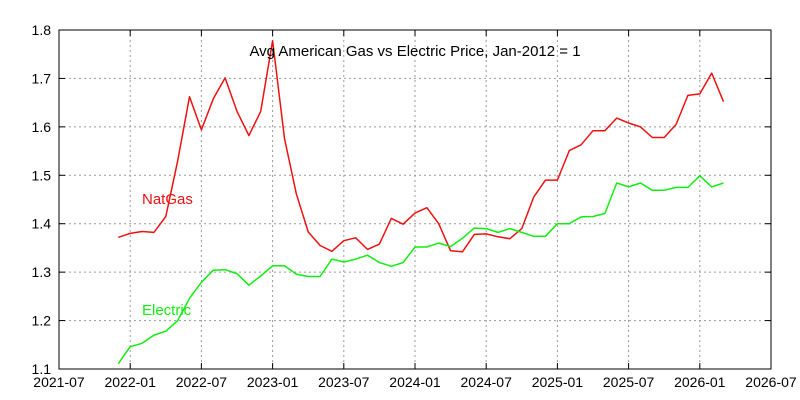 This screenshot has height=400, width=800. What do you see at coordinates (42, 30) in the screenshot?
I see `y-tick-label: 1.8` at bounding box center [42, 30].